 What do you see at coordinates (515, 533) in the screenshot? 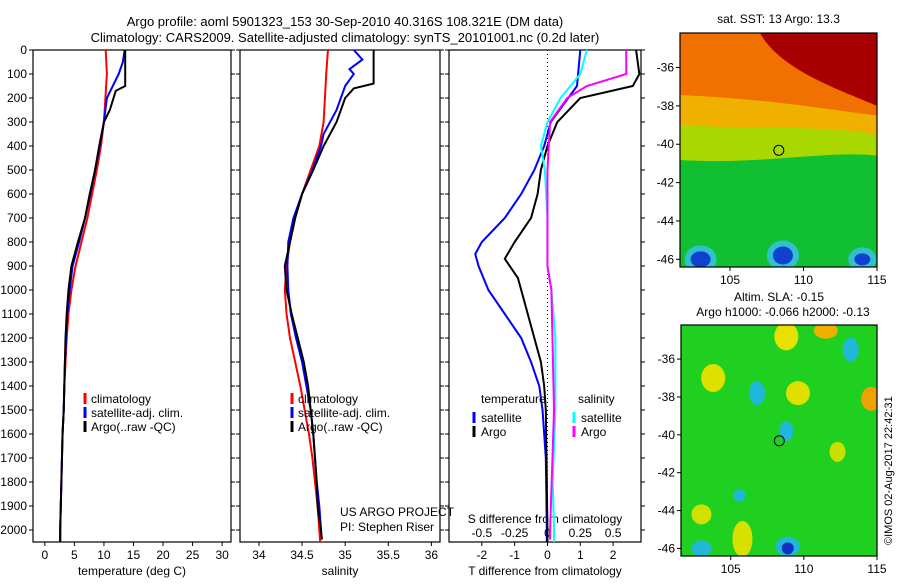
I see `x2-tick-label: -0.25` at bounding box center [515, 533].